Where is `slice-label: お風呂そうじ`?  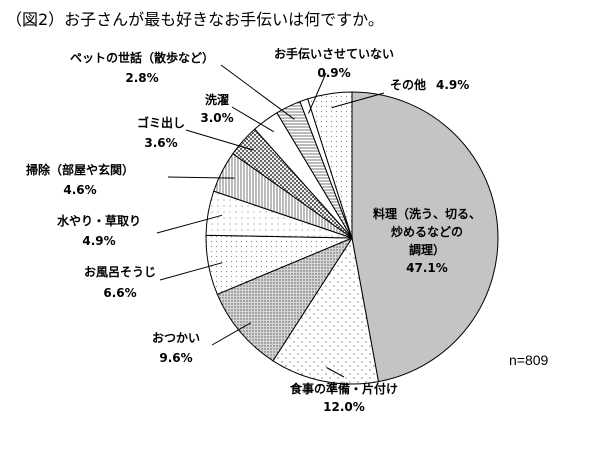 slice-label: お風呂そうじ is located at coordinates (120, 272).